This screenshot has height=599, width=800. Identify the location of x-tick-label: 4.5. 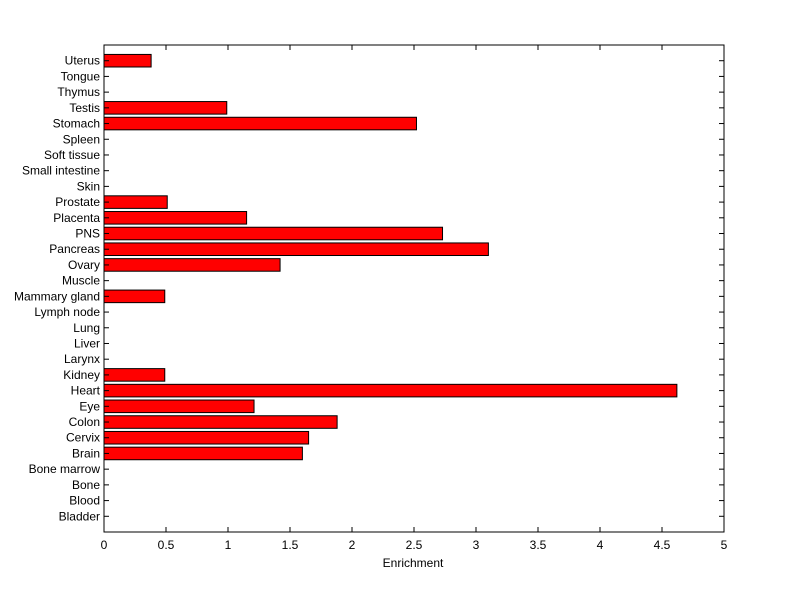
(662, 545).